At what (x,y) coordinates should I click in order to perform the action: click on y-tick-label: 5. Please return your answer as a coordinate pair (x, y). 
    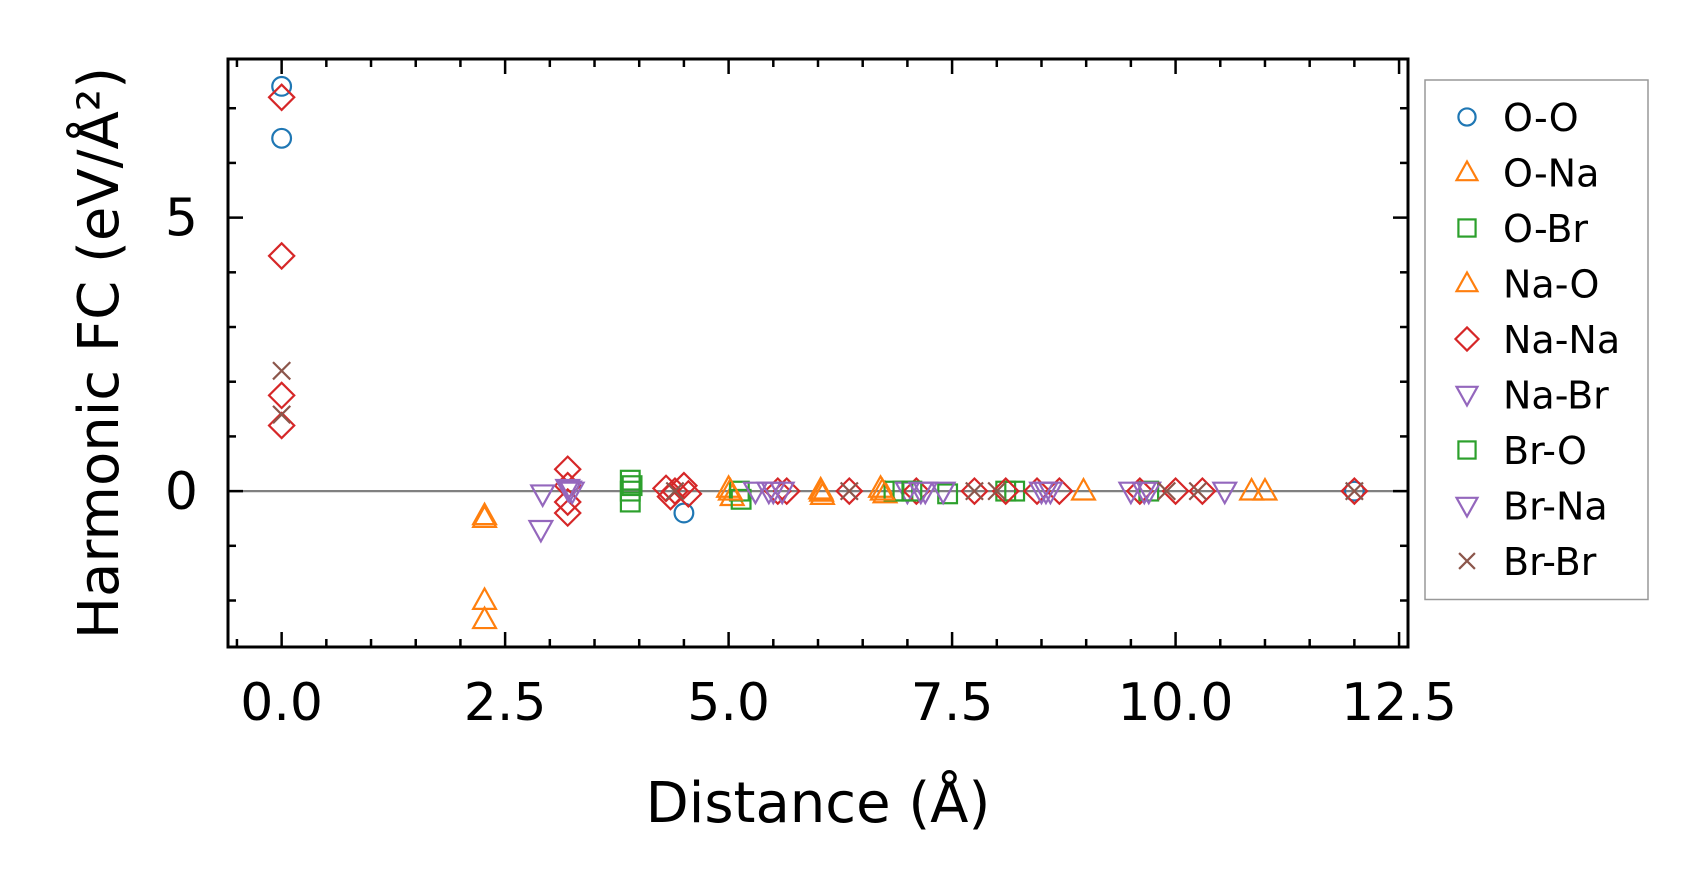
    Looking at the image, I should click on (181, 219).